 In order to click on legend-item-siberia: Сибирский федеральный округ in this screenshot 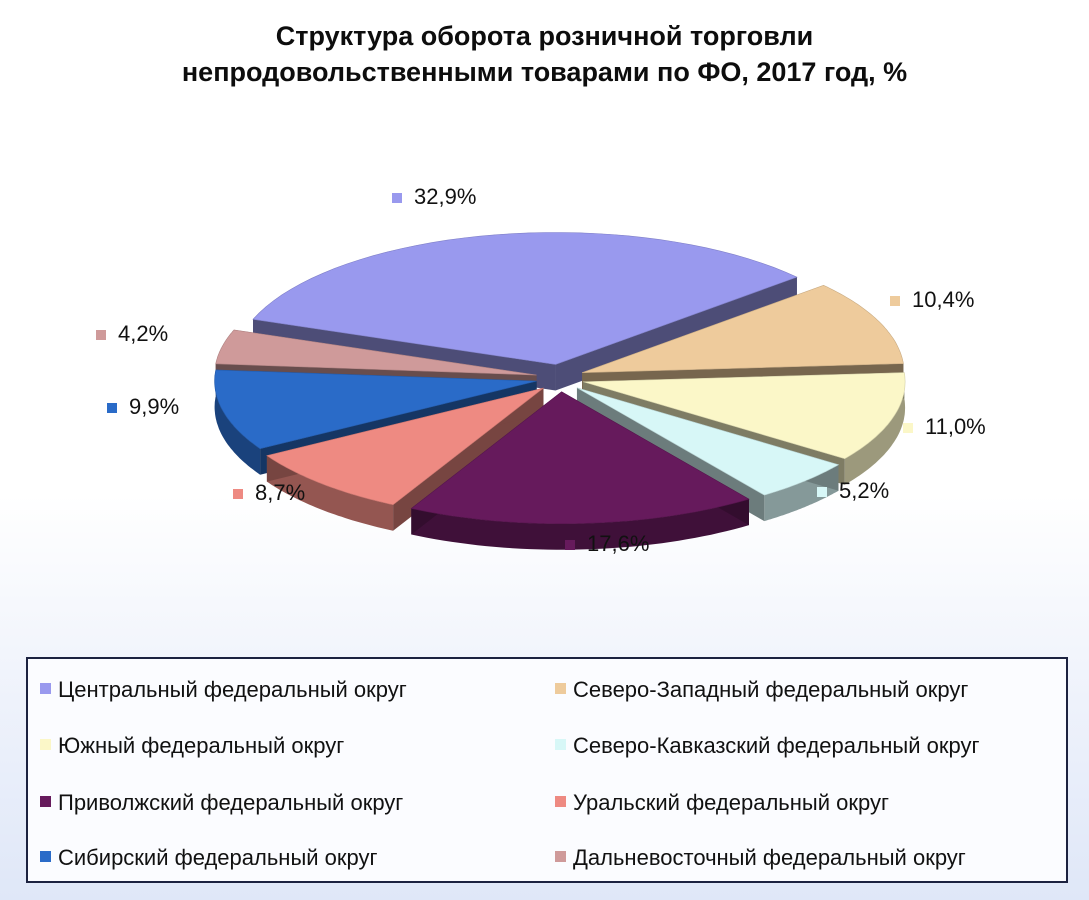, I will do `click(209, 858)`.